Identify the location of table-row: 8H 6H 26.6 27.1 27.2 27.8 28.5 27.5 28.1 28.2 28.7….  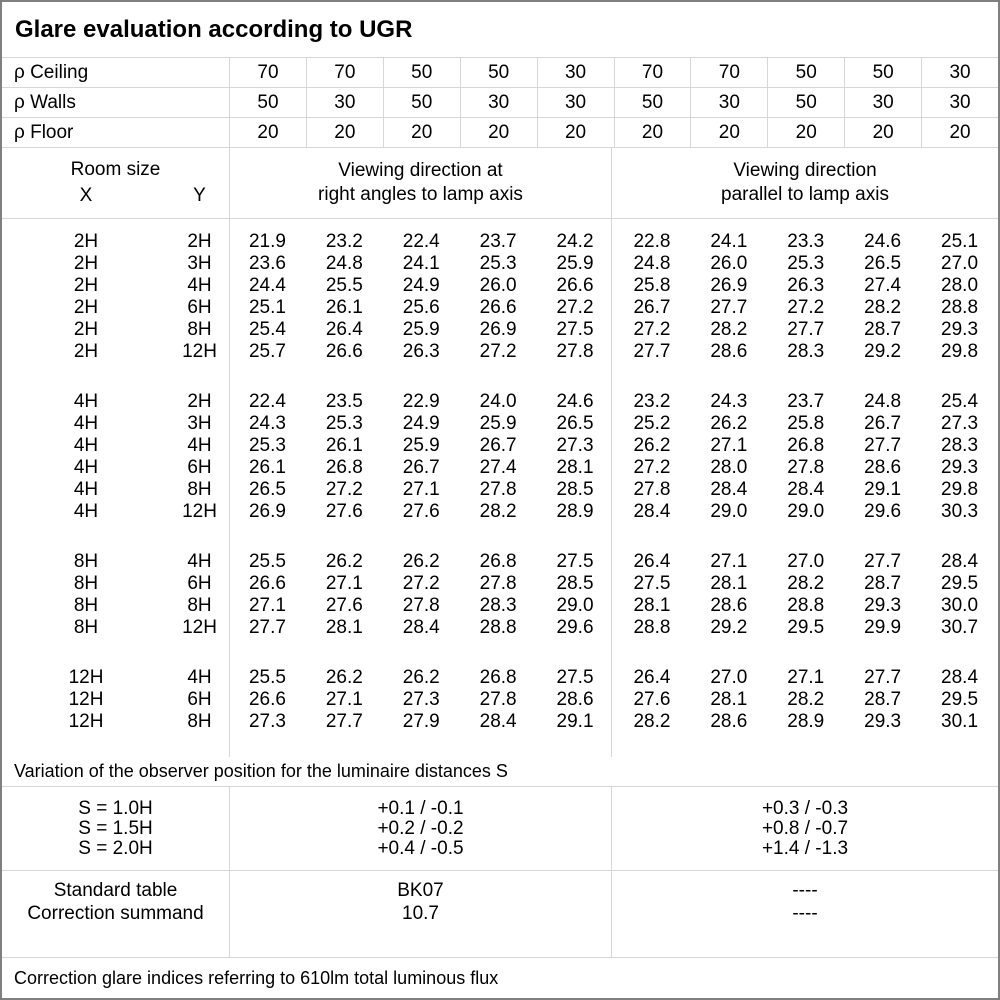
(500, 584).